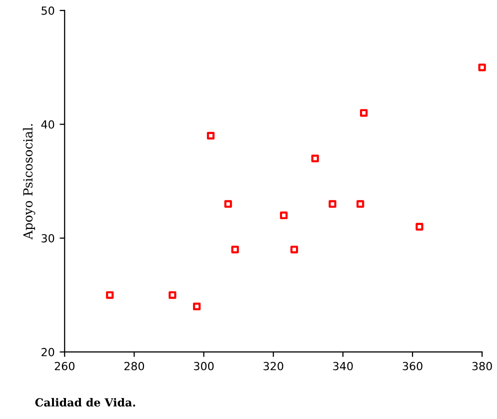  I want to click on x-tick-label: 340, so click(343, 366).